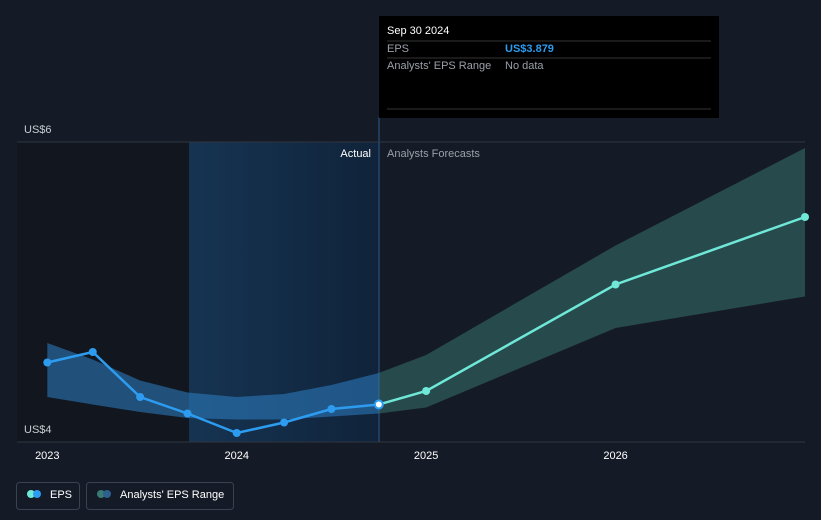  What do you see at coordinates (426, 456) in the screenshot?
I see `x-tick-label: 2025` at bounding box center [426, 456].